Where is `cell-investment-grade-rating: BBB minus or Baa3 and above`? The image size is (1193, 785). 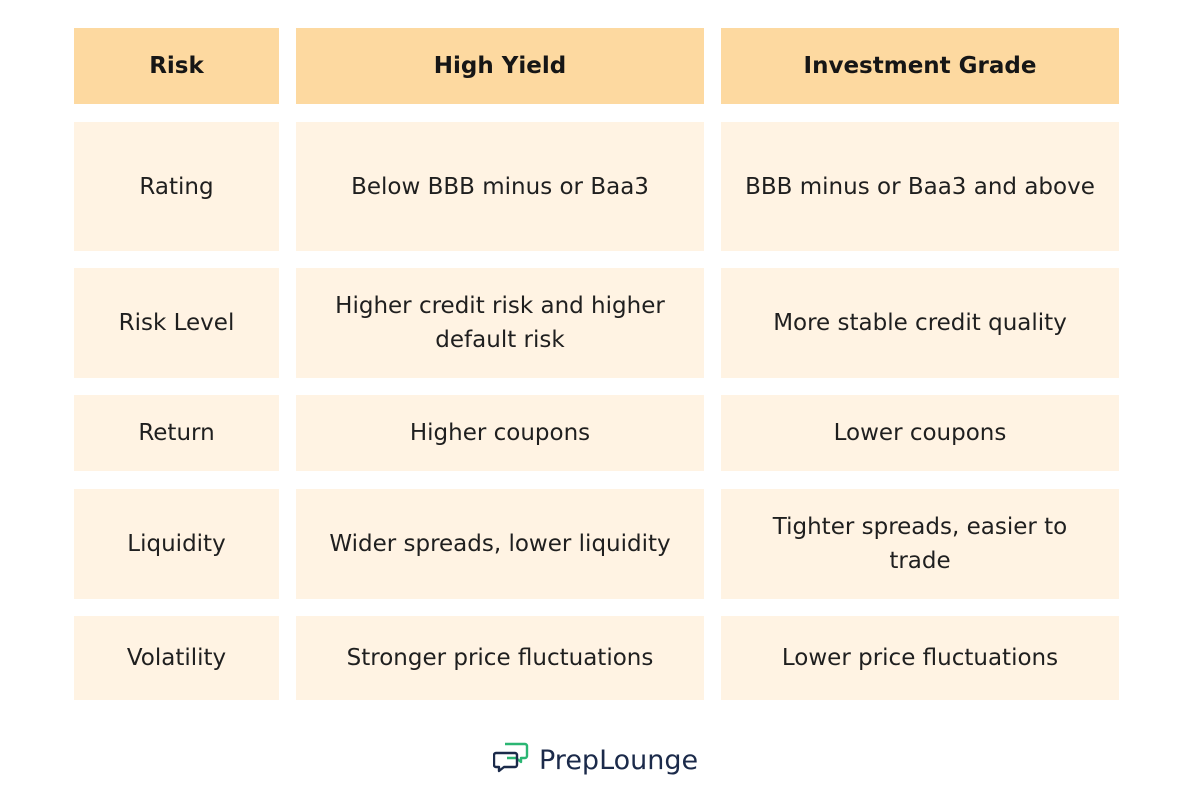 cell-investment-grade-rating: BBB minus or Baa3 and above is located at coordinates (920, 186).